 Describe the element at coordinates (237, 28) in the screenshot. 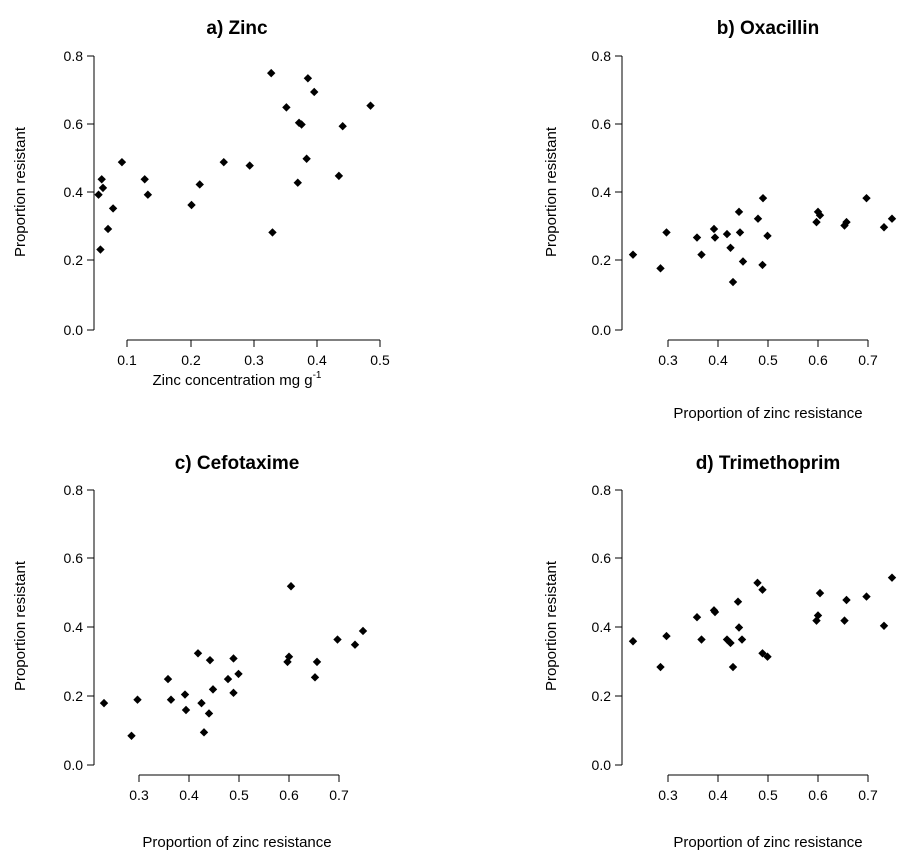

I see `panel-title: a) Zinc` at that location.